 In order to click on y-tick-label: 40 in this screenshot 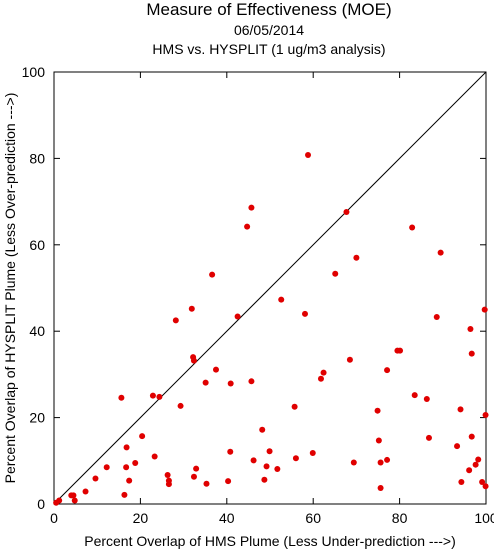, I will do `click(37, 331)`.